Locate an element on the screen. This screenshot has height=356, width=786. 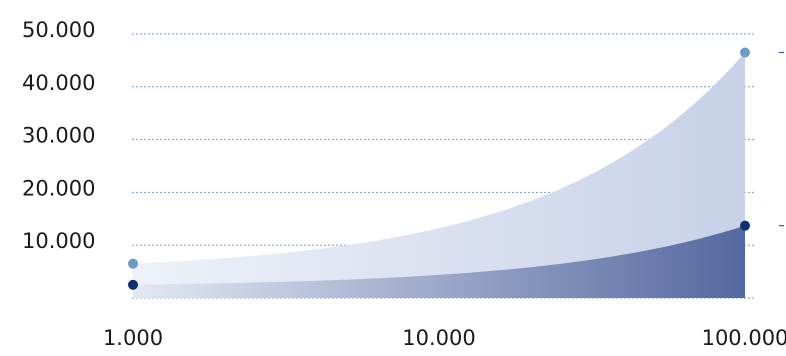
x-tick-label: 10.000 is located at coordinates (438, 338).